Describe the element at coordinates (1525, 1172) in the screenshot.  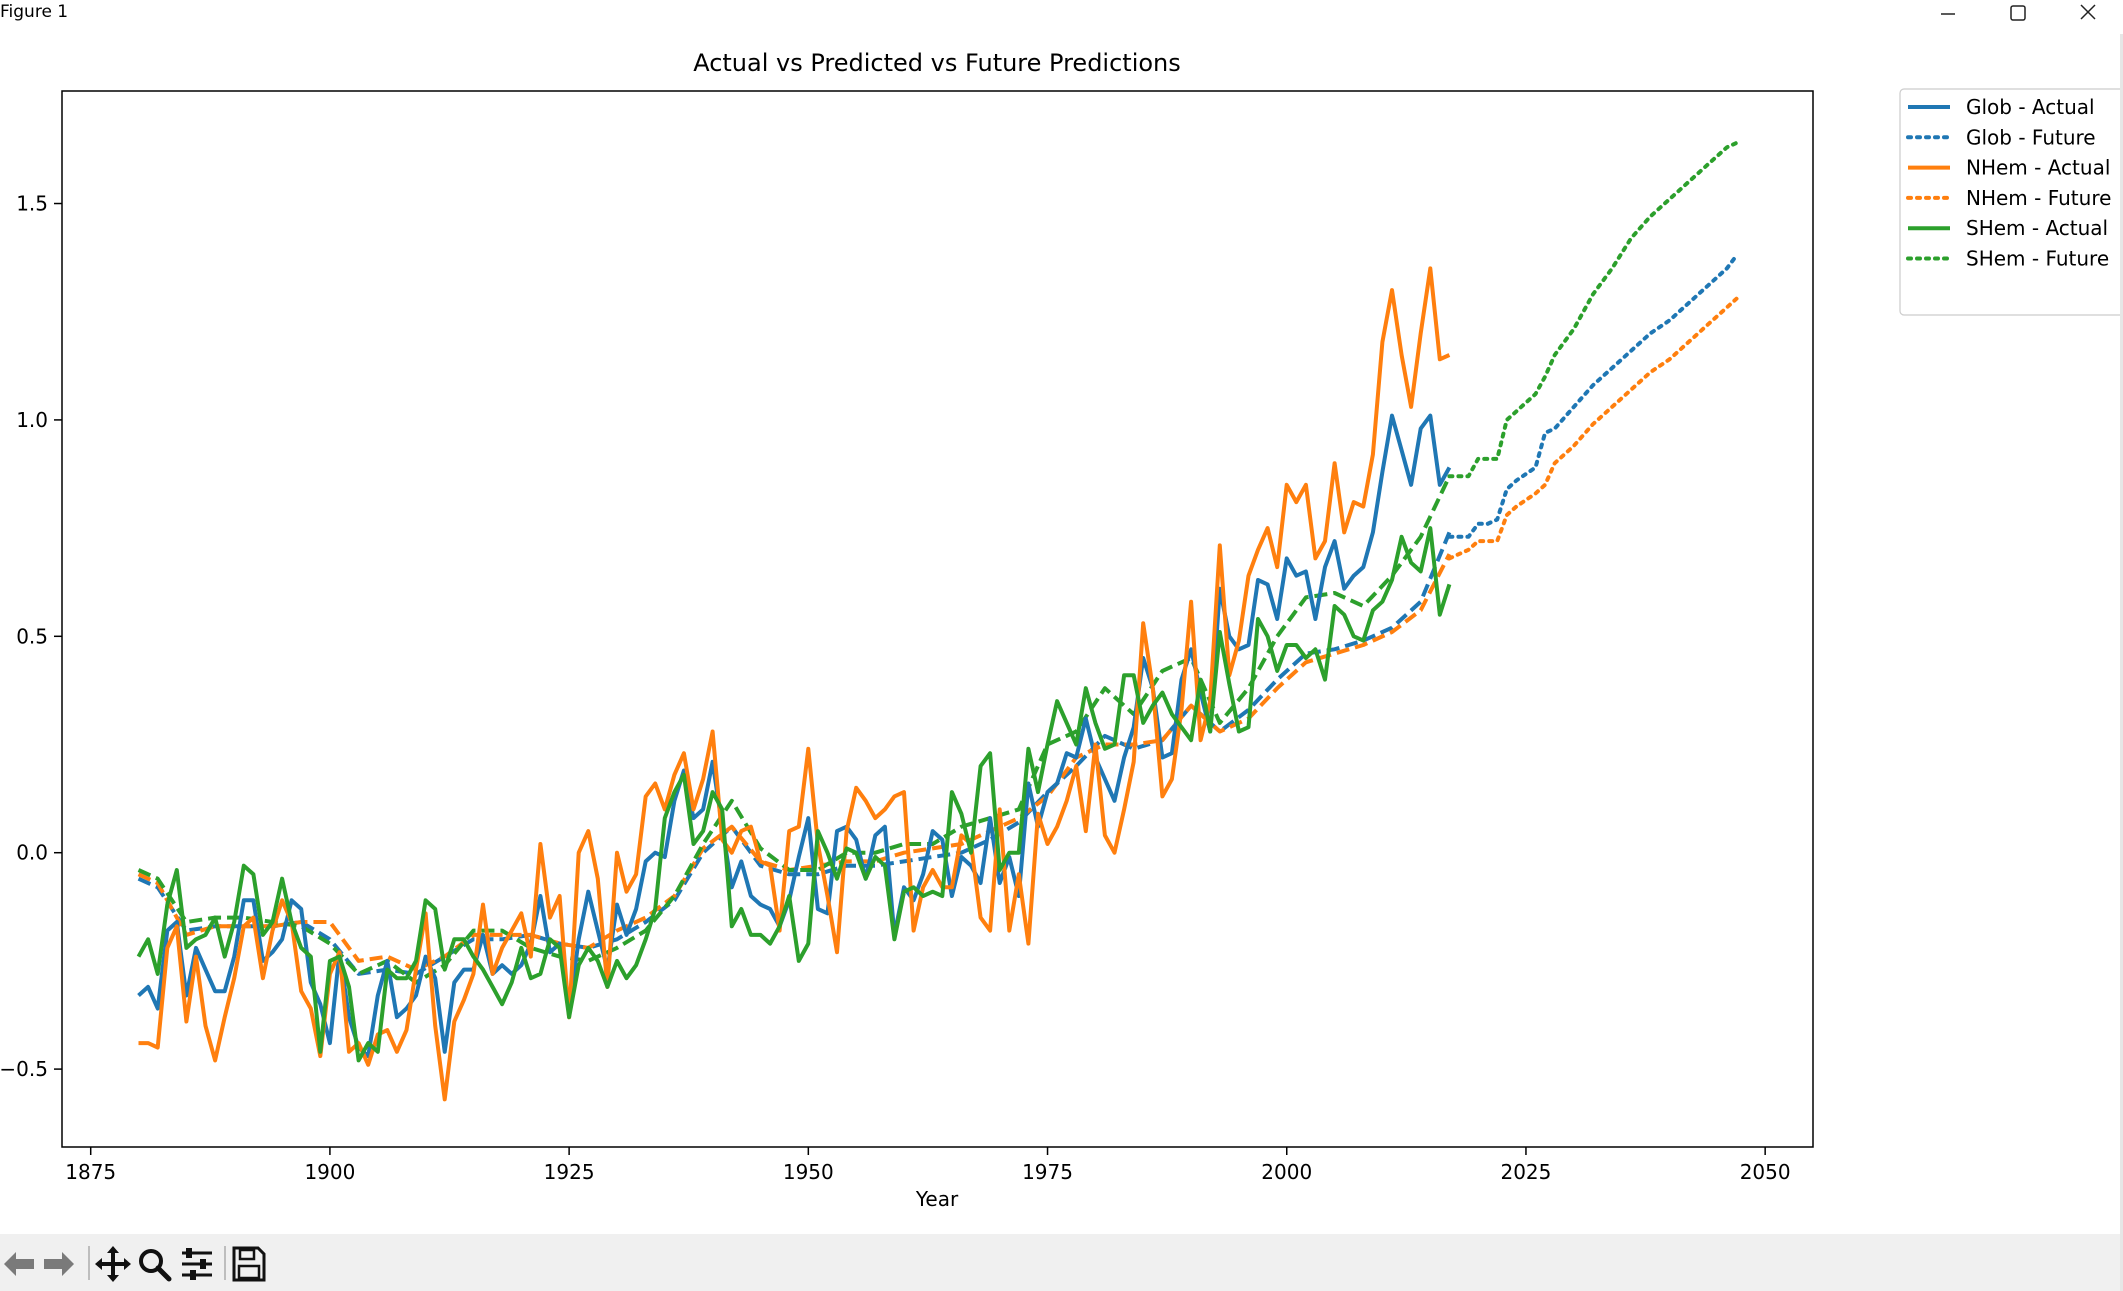
I see `x-tick-label: 2025` at that location.